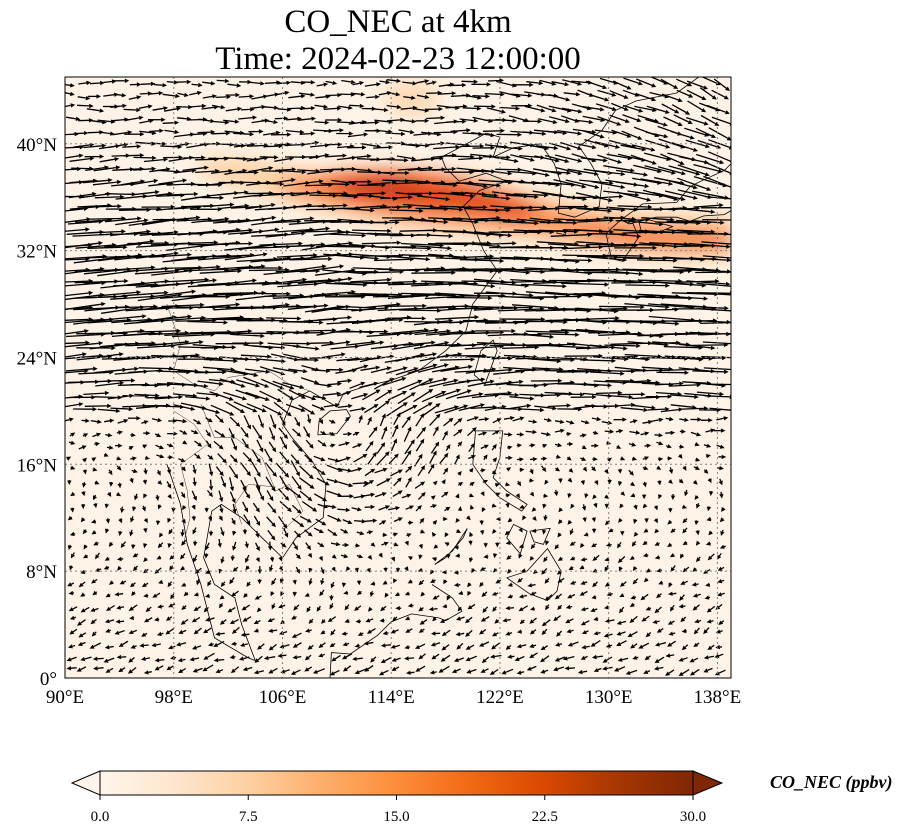 The image size is (920, 836). What do you see at coordinates (609, 697) in the screenshot?
I see `lon-tick-label: 130°E` at bounding box center [609, 697].